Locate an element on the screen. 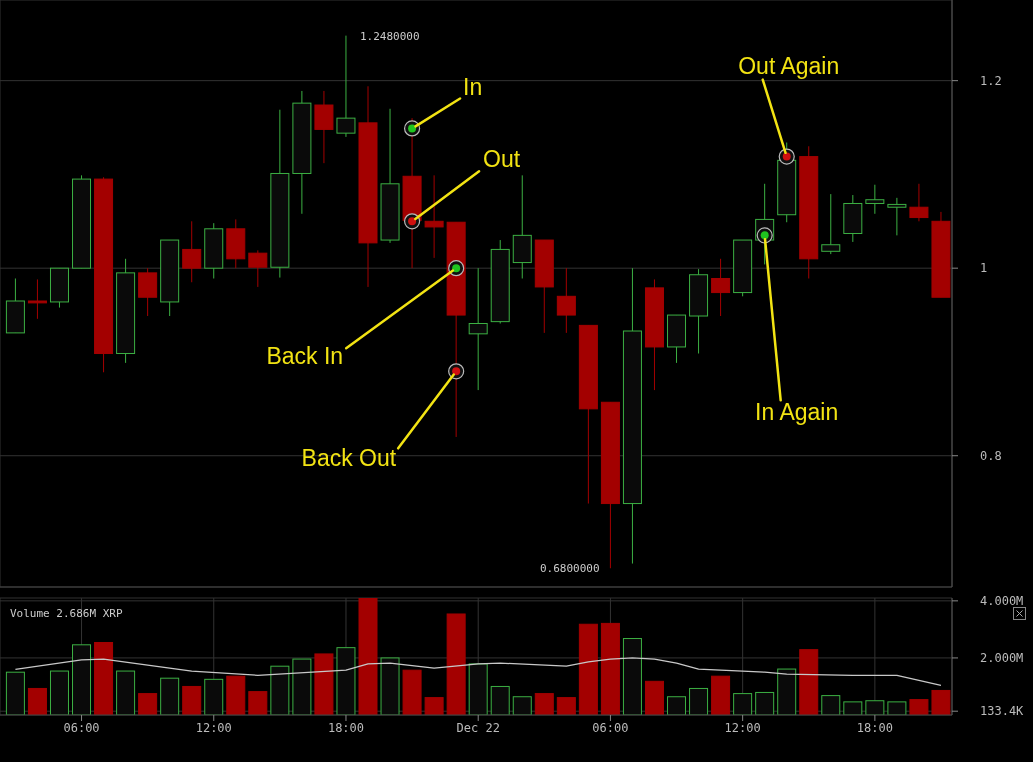 This screenshot has height=762, width=1033. y-tick-label: 2.000M is located at coordinates (1002, 658).